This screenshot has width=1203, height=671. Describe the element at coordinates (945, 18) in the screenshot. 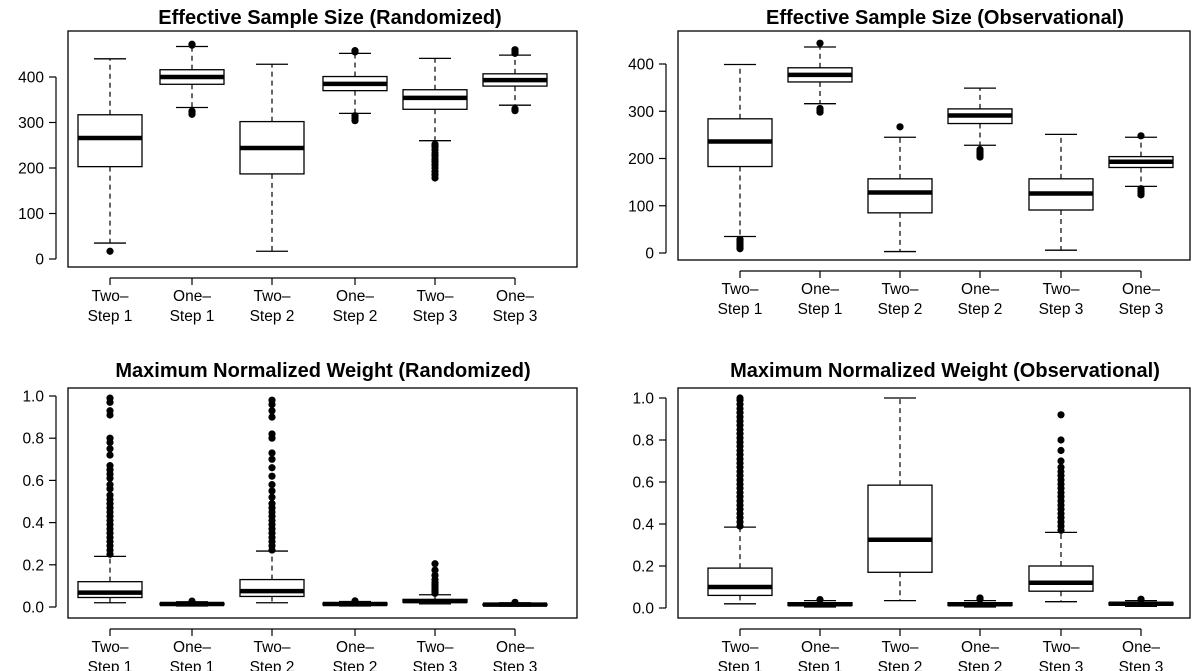

I see `chart-title: Effective Sample Size (Observational)` at that location.